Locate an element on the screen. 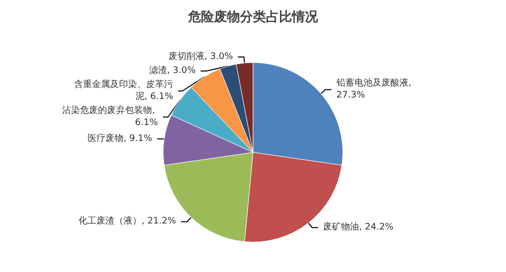 This screenshot has height=272, width=506. slice-label: 废矿物油, 24.2% is located at coordinates (358, 227).